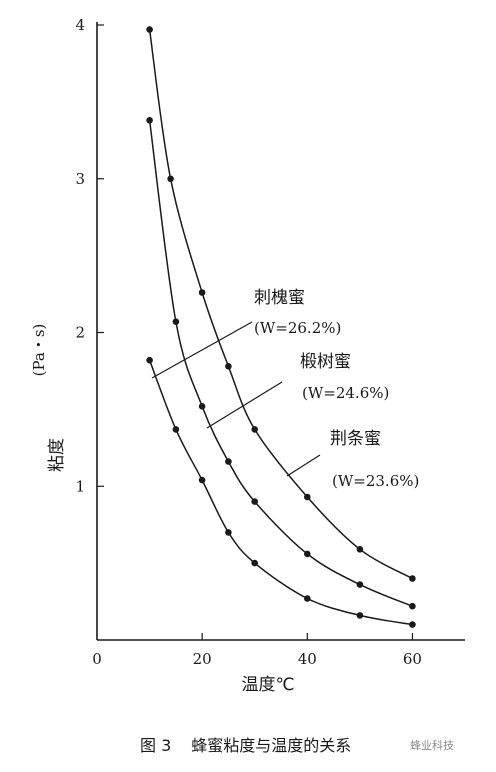  I want to click on y-tick-label: 4, so click(80, 25).